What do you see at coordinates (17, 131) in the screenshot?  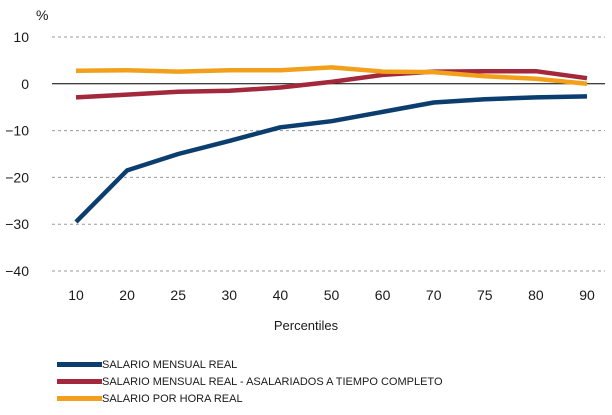 I see `y-tick-label: −10` at bounding box center [17, 131].